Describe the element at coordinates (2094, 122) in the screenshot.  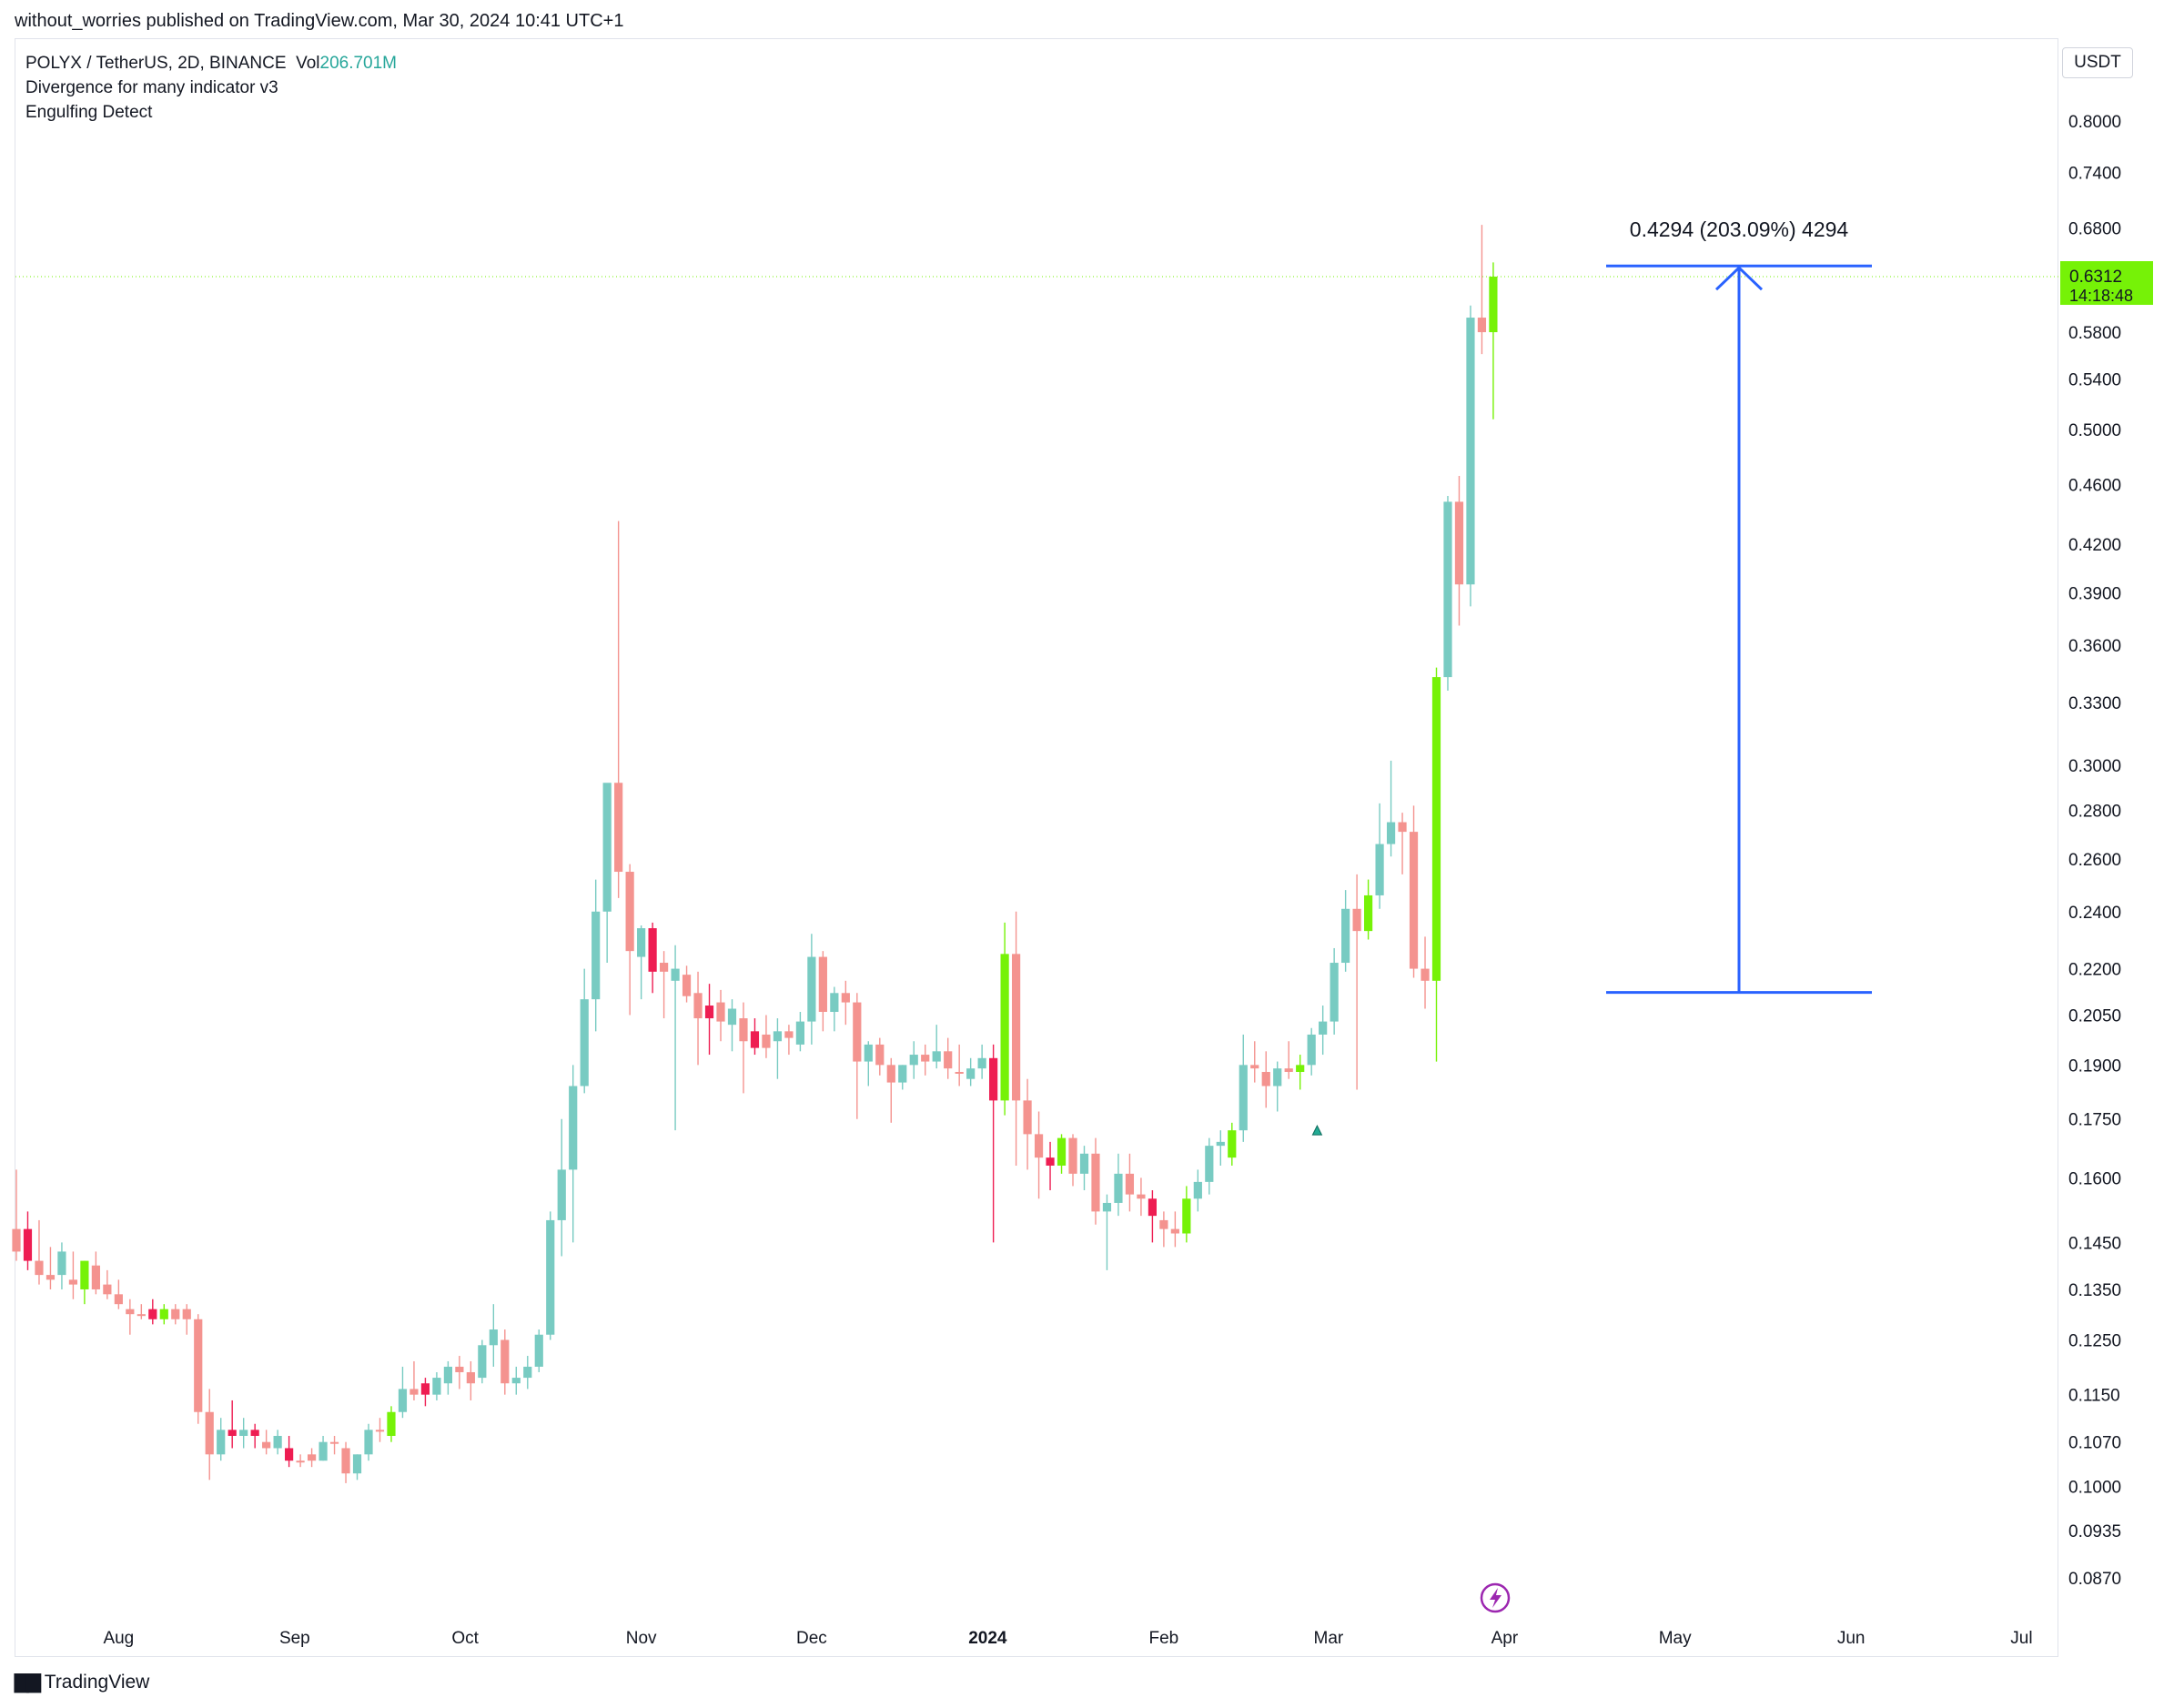
I see `price-tick-label: 0.8000` at that location.